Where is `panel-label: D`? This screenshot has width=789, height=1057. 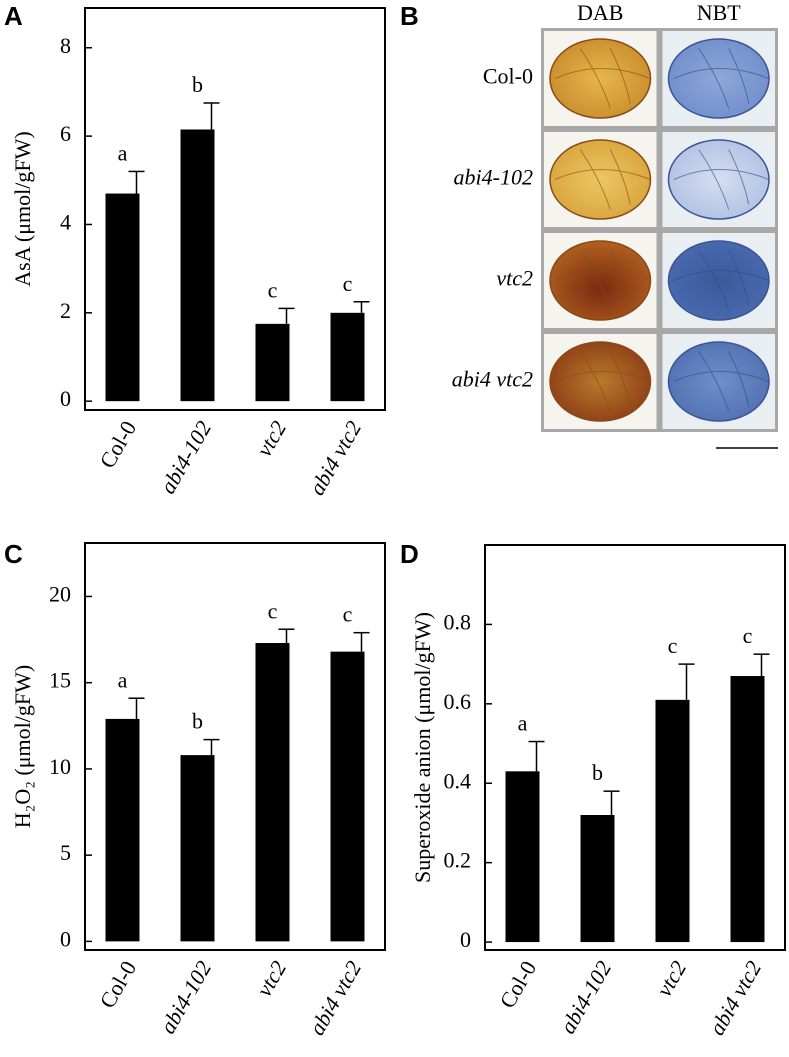
panel-label: D is located at coordinates (409, 554).